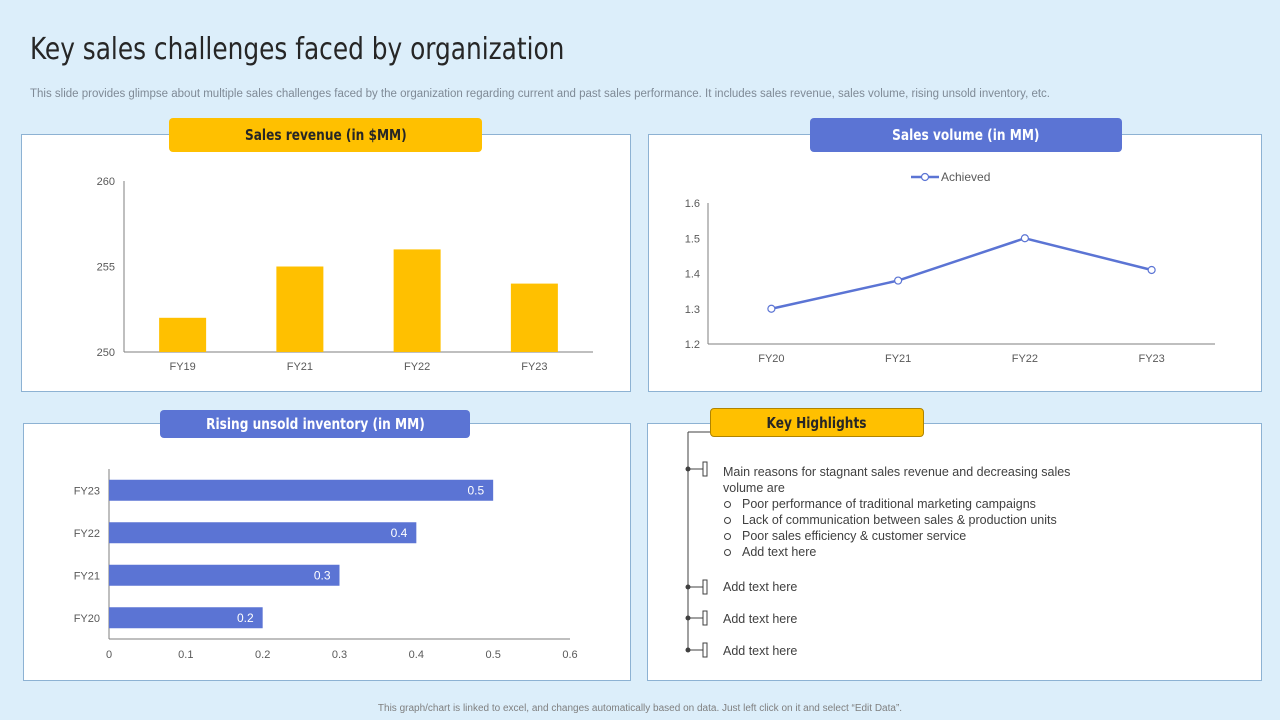 This screenshot has height=720, width=1280. I want to click on x-tick-label: FY20, so click(771, 359).